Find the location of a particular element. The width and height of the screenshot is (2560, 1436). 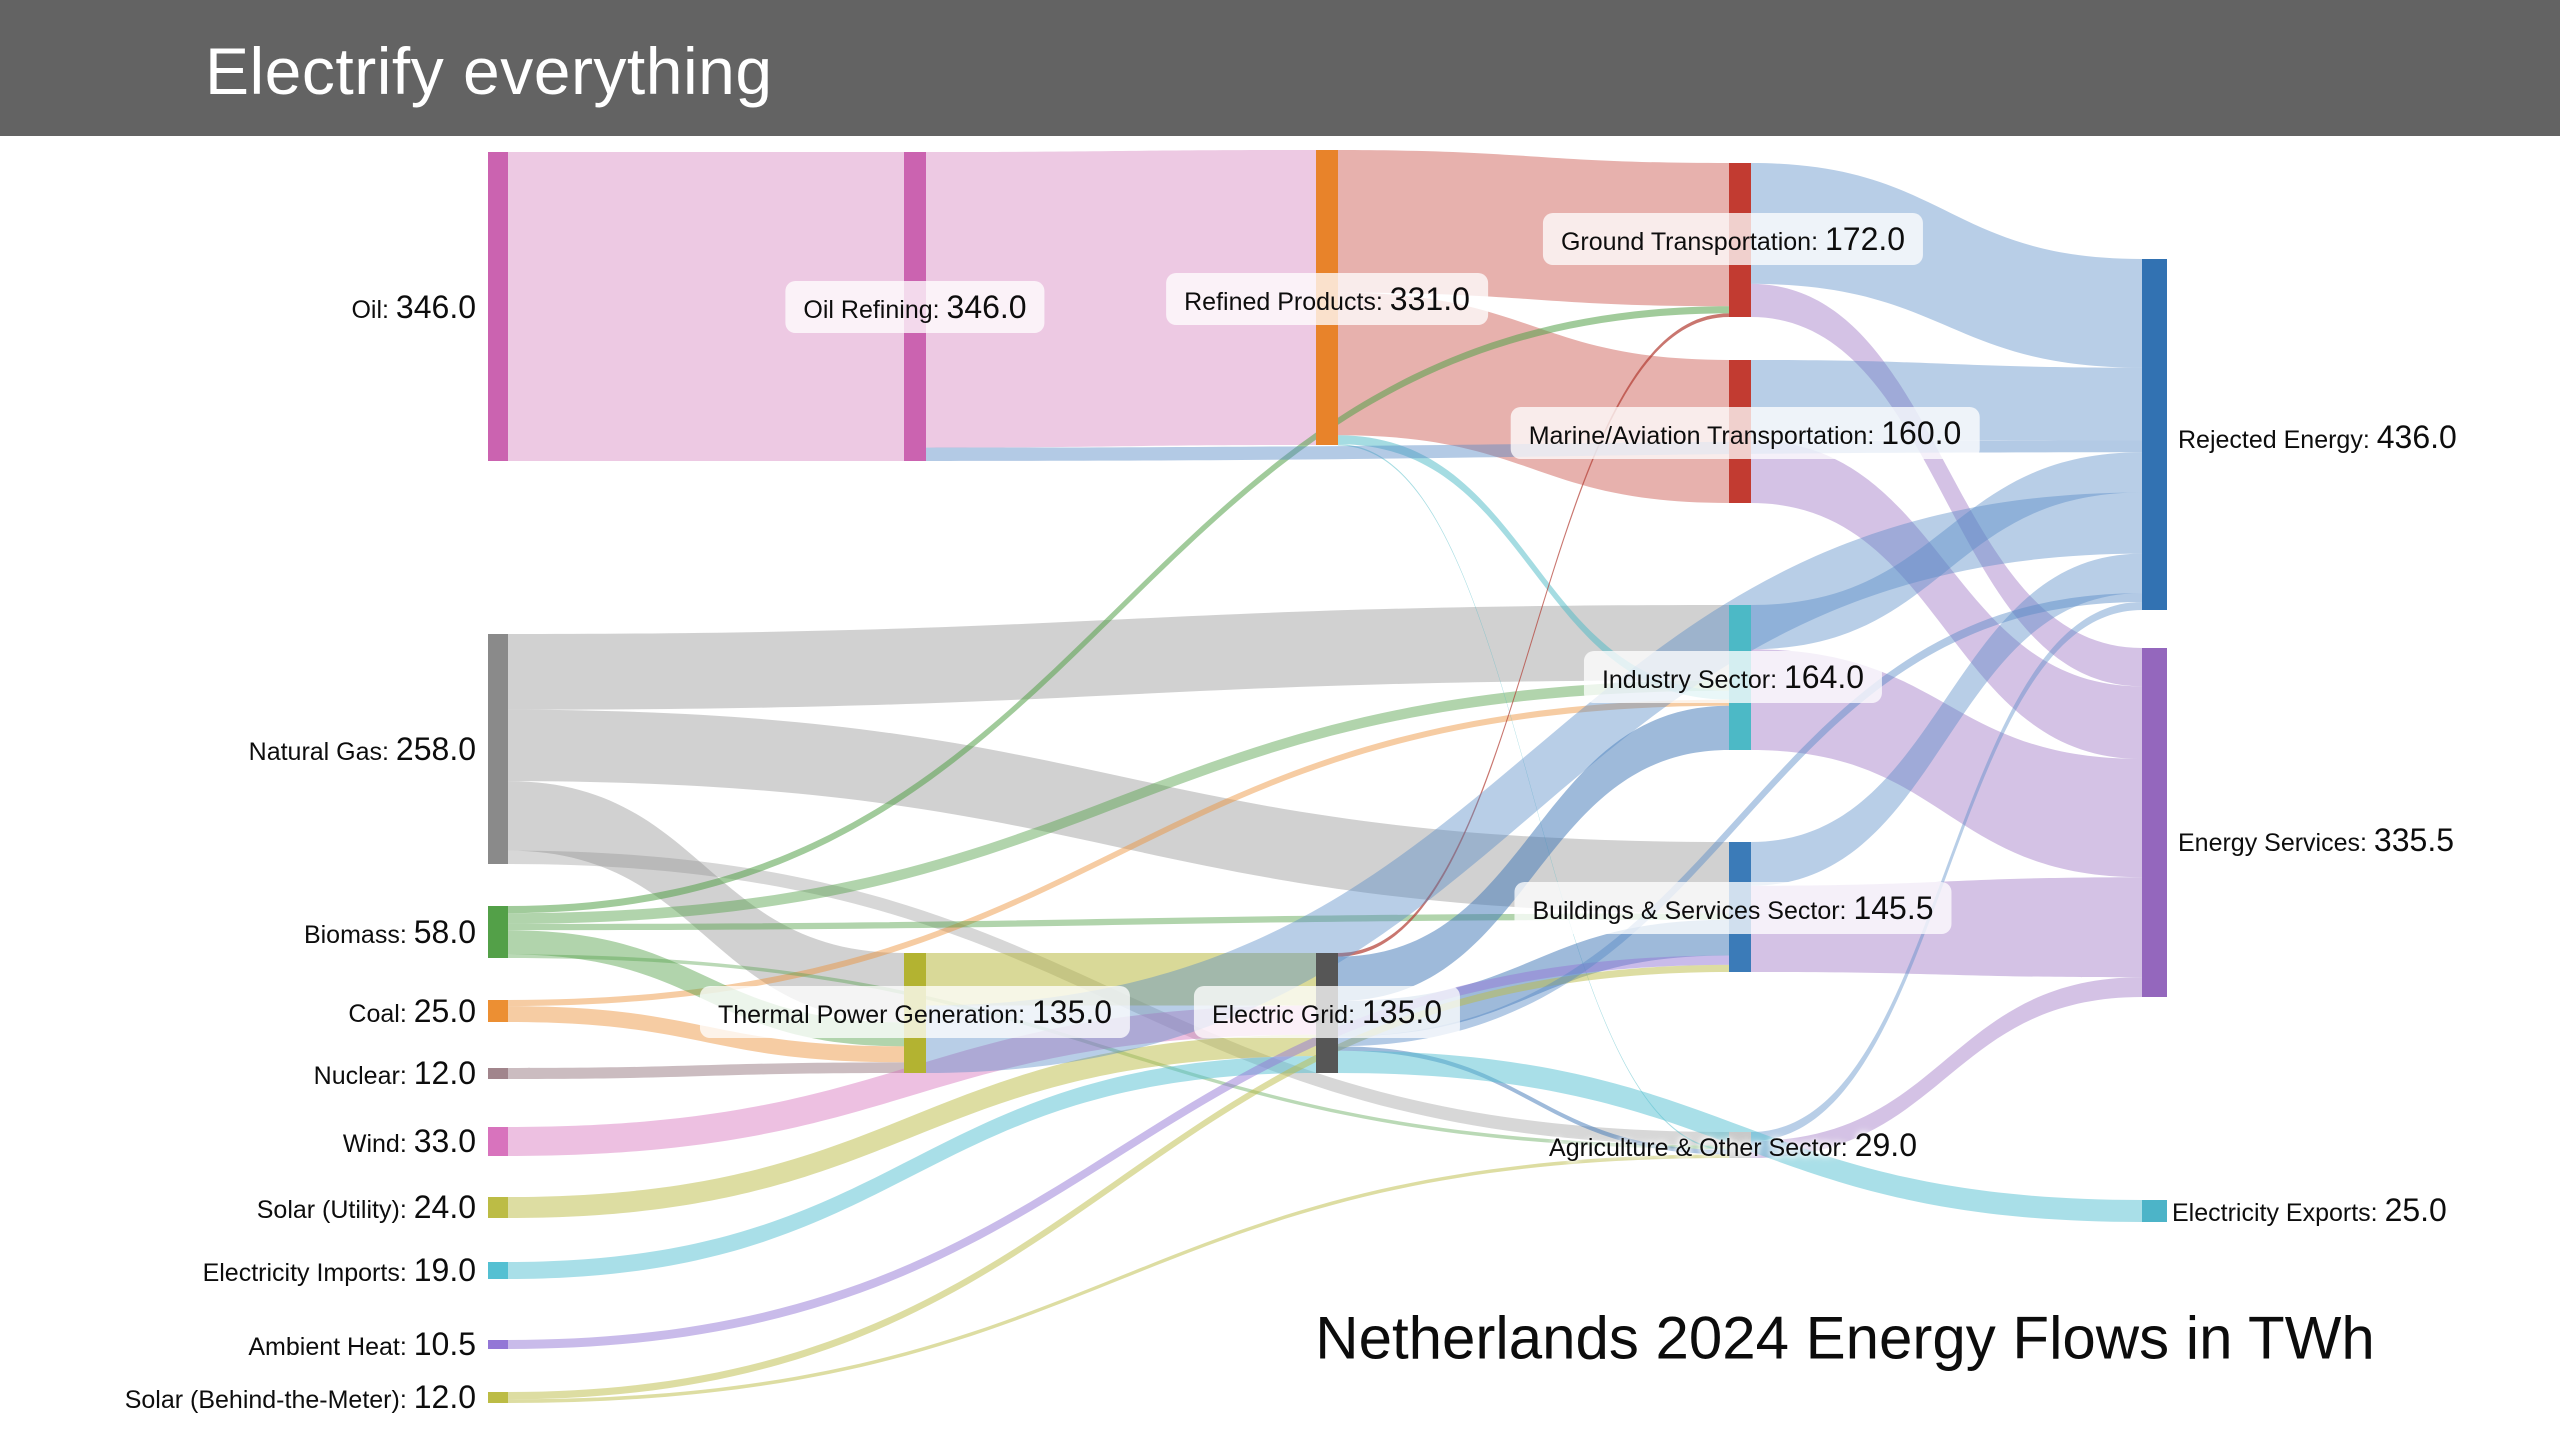

flow-gas-industry is located at coordinates (1118, 657).